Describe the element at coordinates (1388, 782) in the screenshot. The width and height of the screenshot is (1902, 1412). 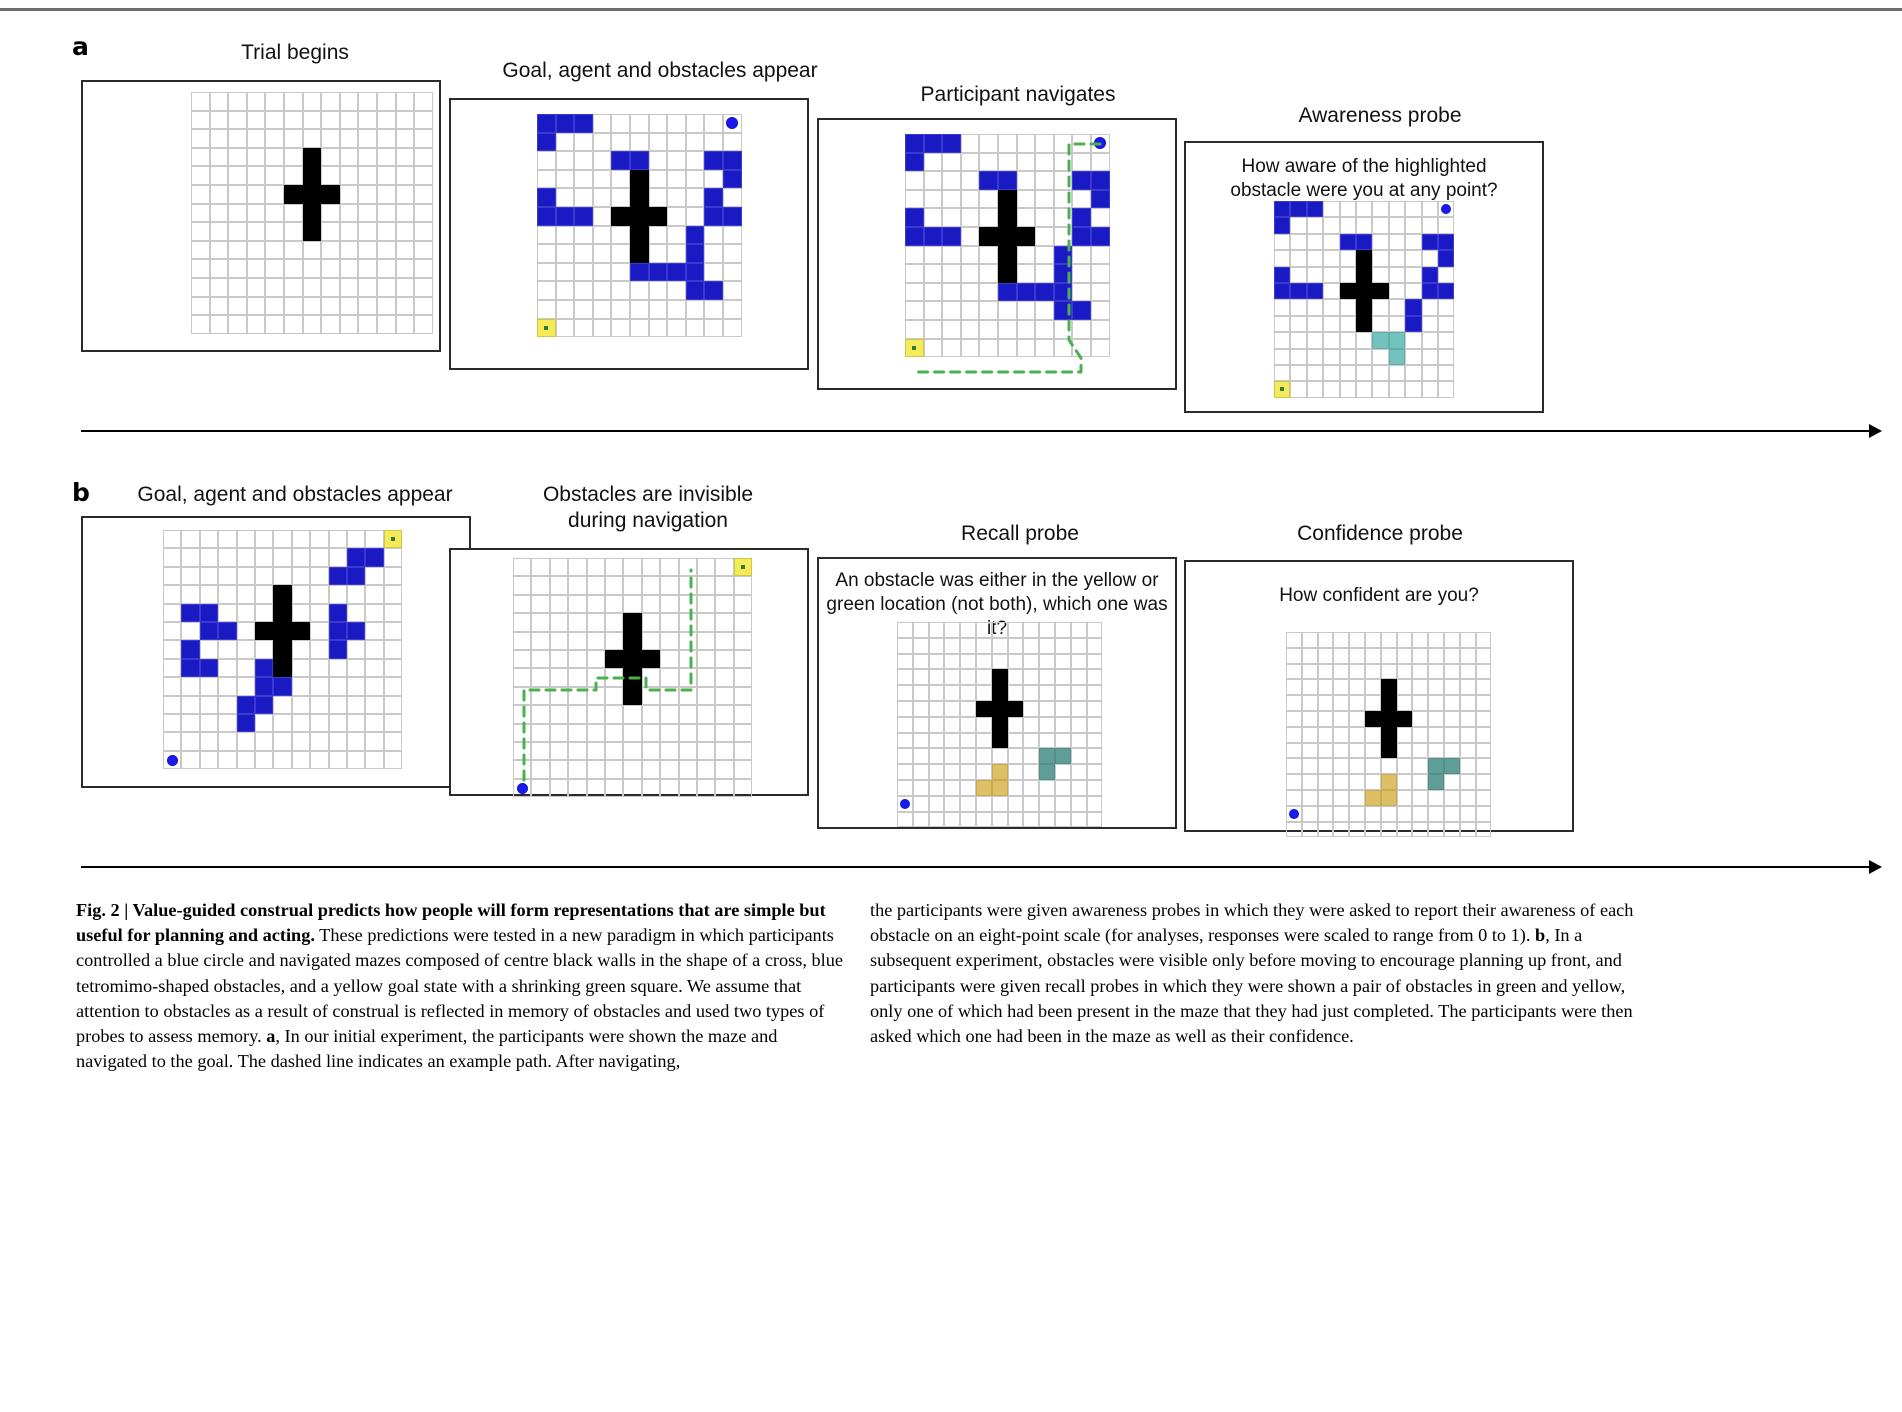
I see `maze-cell-highlight-yellow` at that location.